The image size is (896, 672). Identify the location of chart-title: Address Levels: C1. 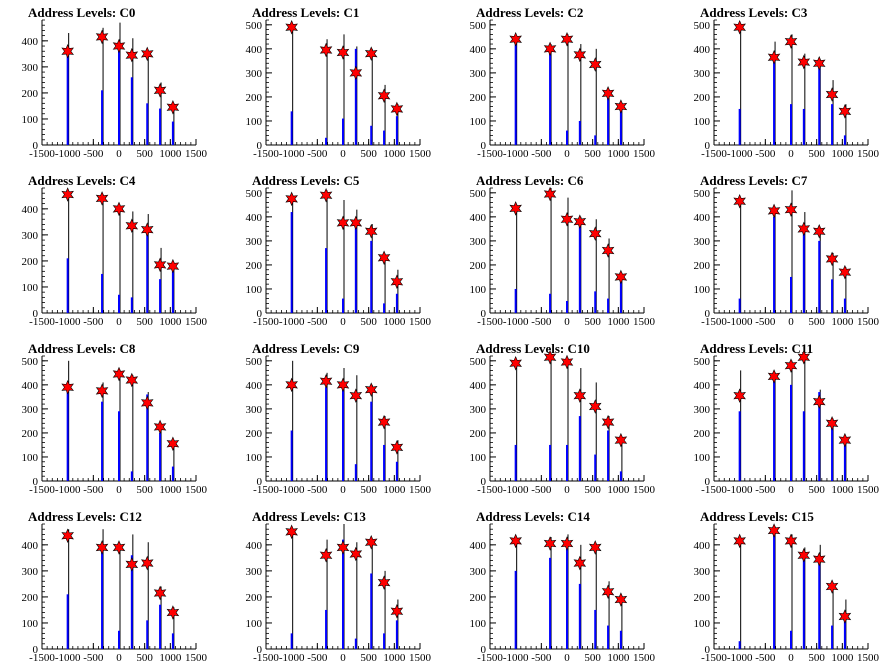
(306, 12).